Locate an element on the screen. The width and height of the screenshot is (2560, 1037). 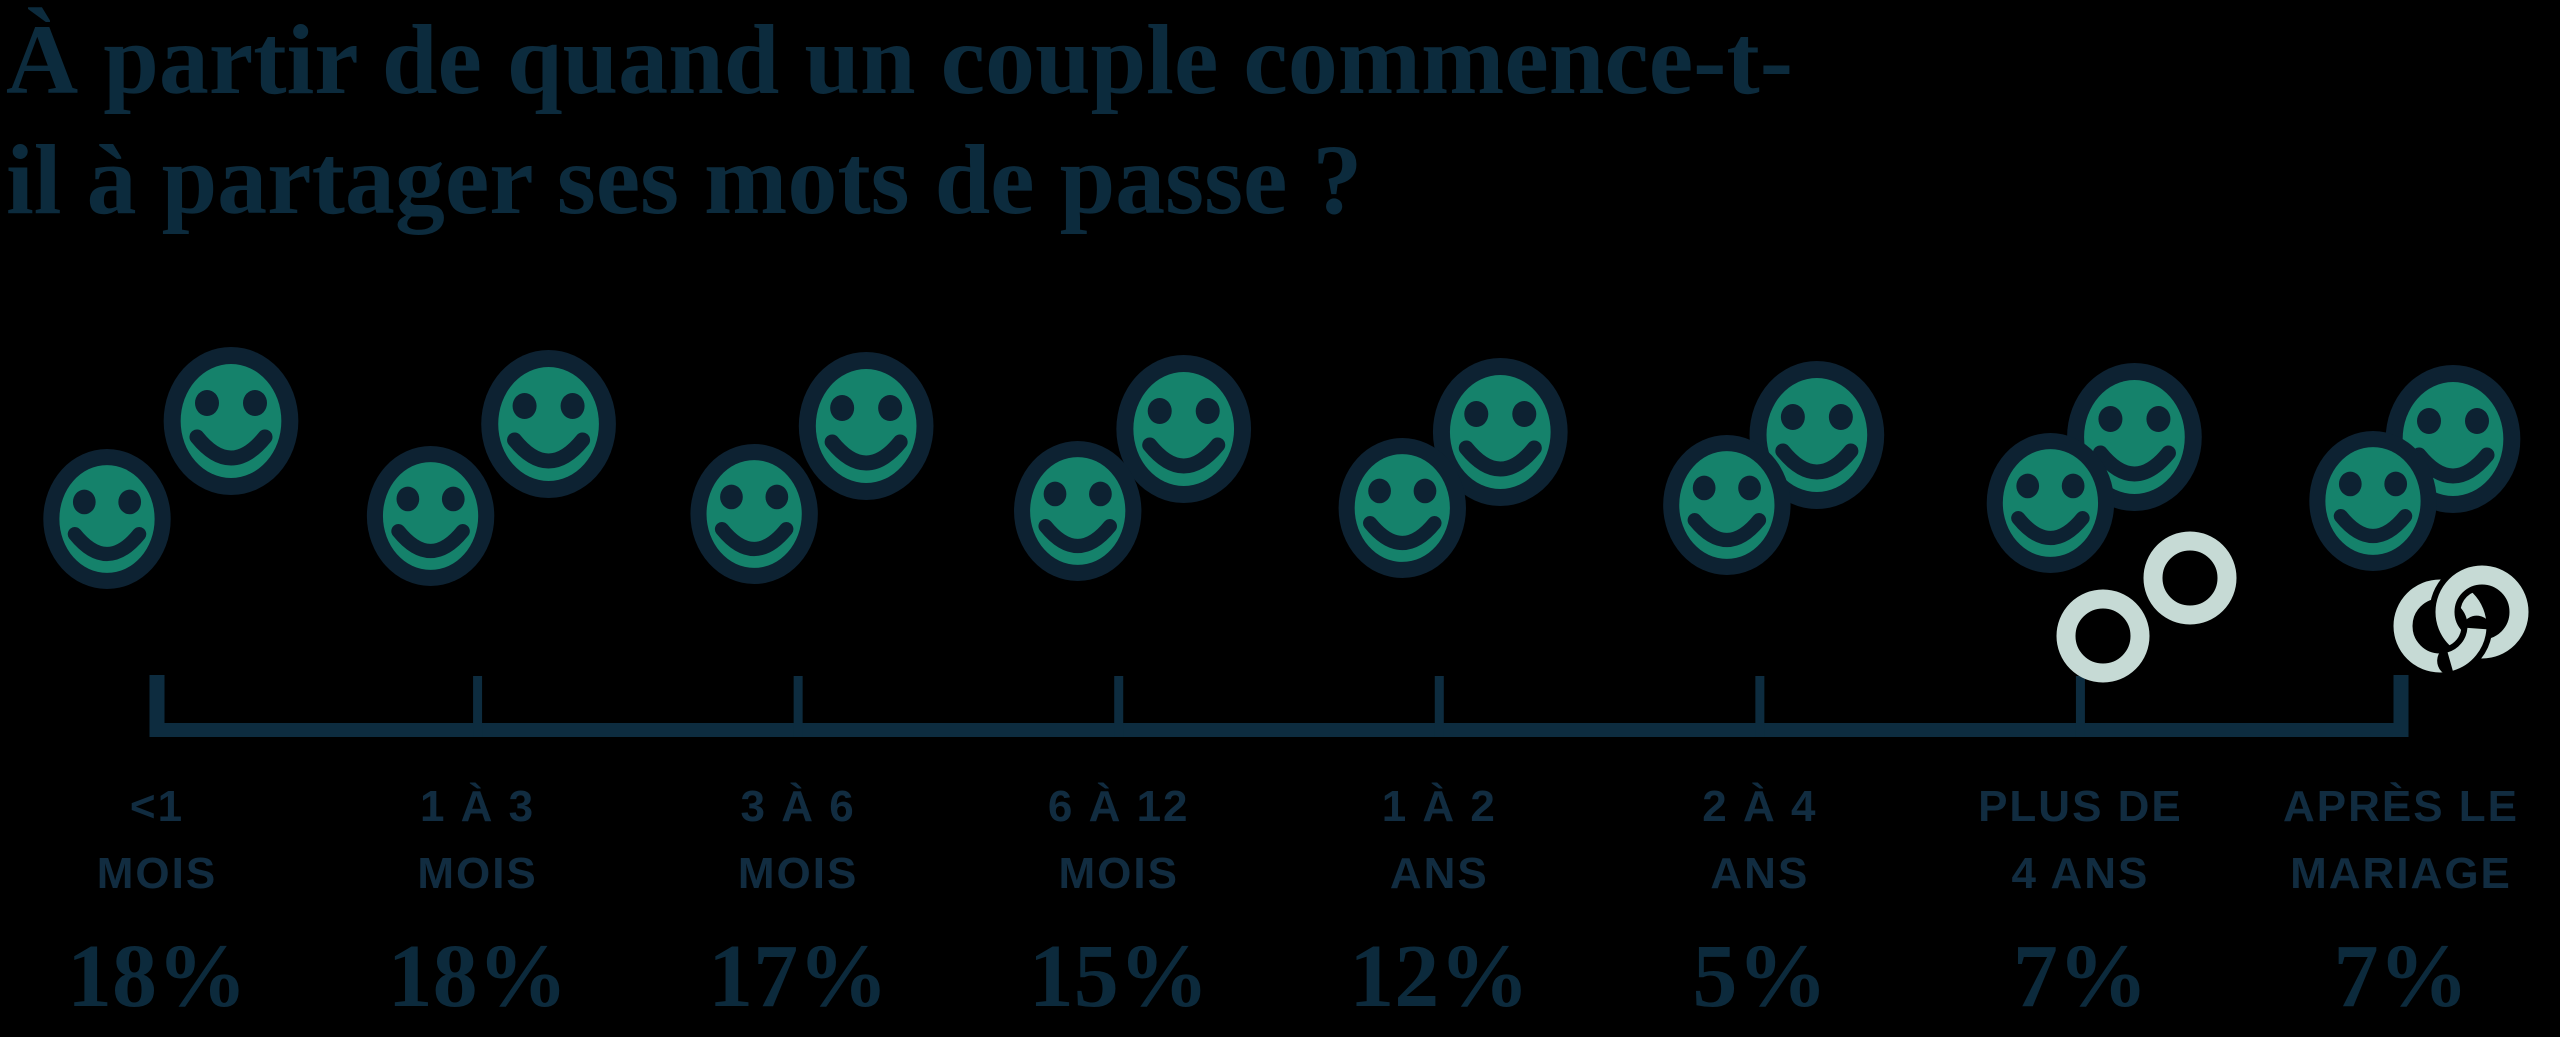
category-value: 17% is located at coordinates (798, 976).